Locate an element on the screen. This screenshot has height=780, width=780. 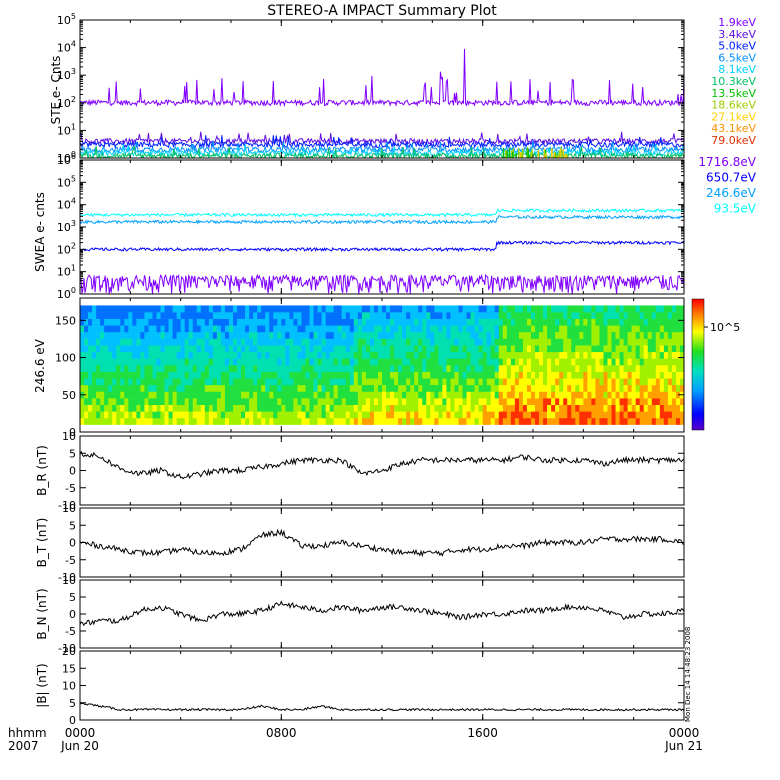
x-tick-label: 0000 is located at coordinates (684, 733).